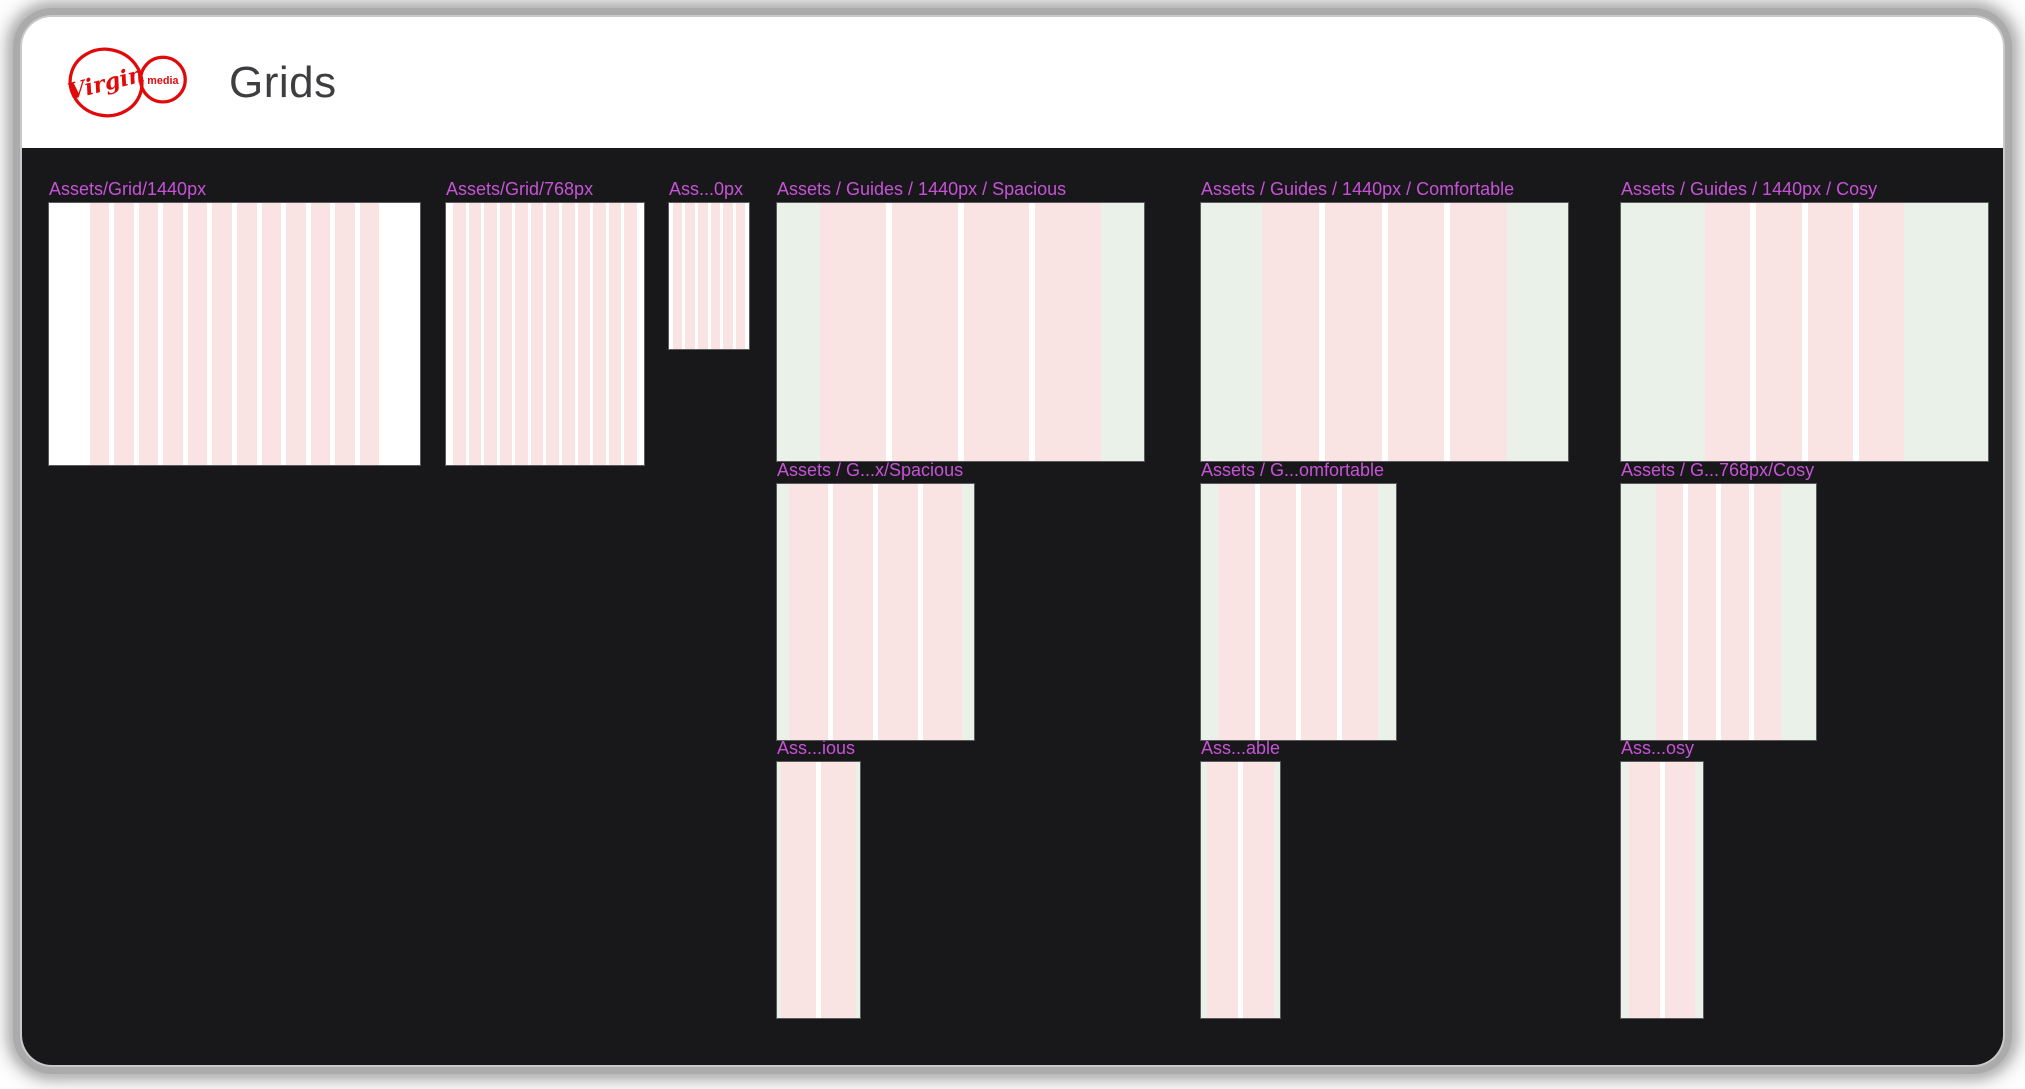 Image resolution: width=2025 pixels, height=1089 pixels. I want to click on frame-grid-360px, so click(709, 276).